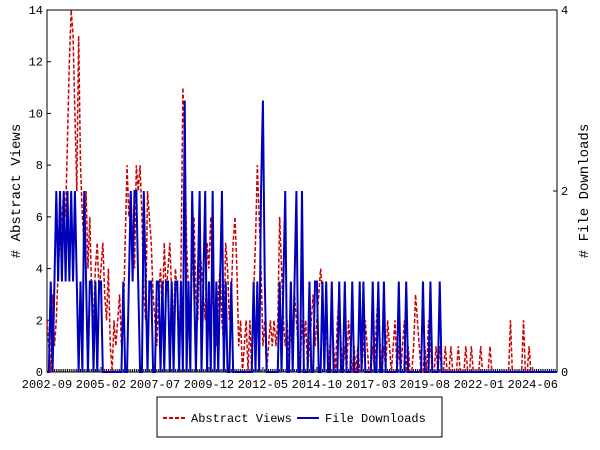  Describe the element at coordinates (47, 385) in the screenshot. I see `x-tick-label: 2002-09` at that location.